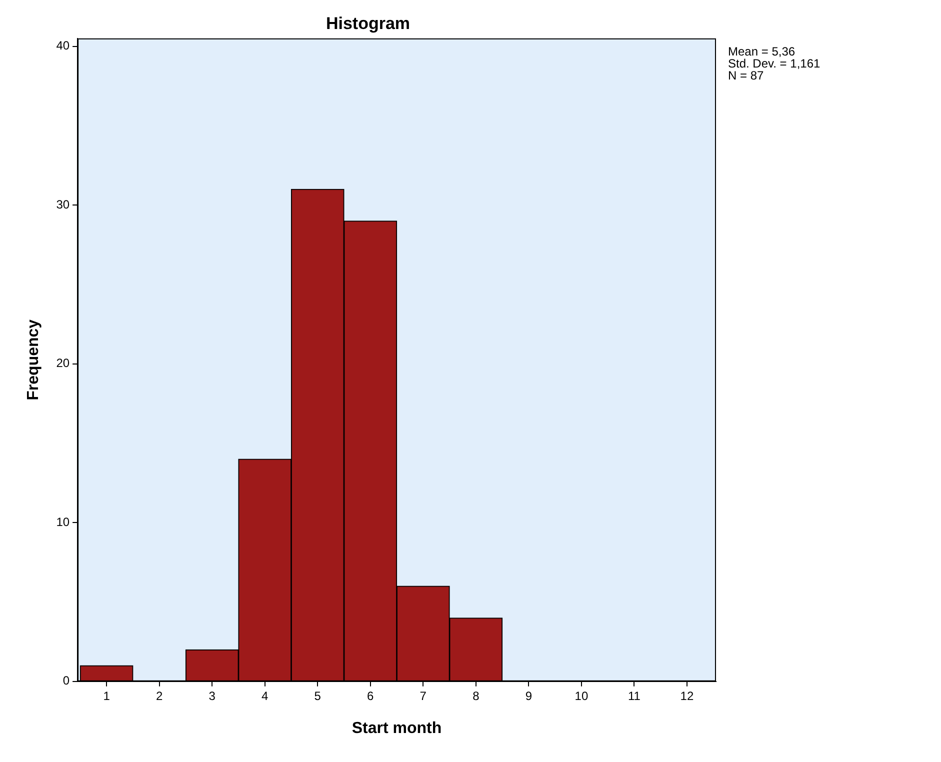 Image resolution: width=941 pixels, height=762 pixels. I want to click on y-axis-title: Frequency, so click(33, 359).